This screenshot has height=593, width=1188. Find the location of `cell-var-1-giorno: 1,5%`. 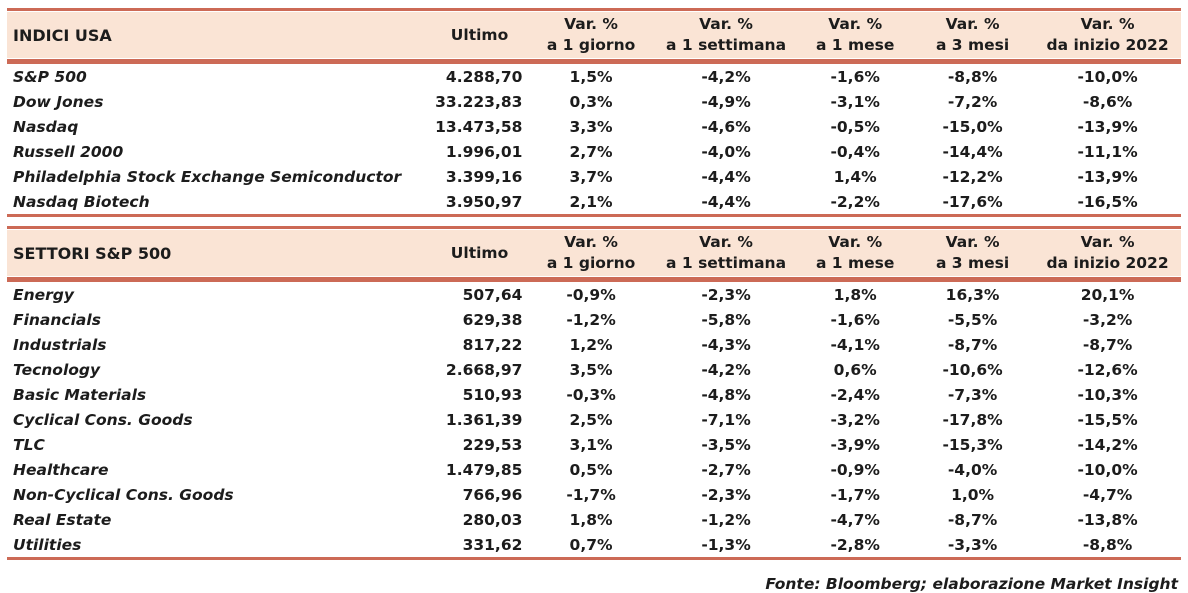

cell-var-1-giorno: 1,5% is located at coordinates (591, 76).